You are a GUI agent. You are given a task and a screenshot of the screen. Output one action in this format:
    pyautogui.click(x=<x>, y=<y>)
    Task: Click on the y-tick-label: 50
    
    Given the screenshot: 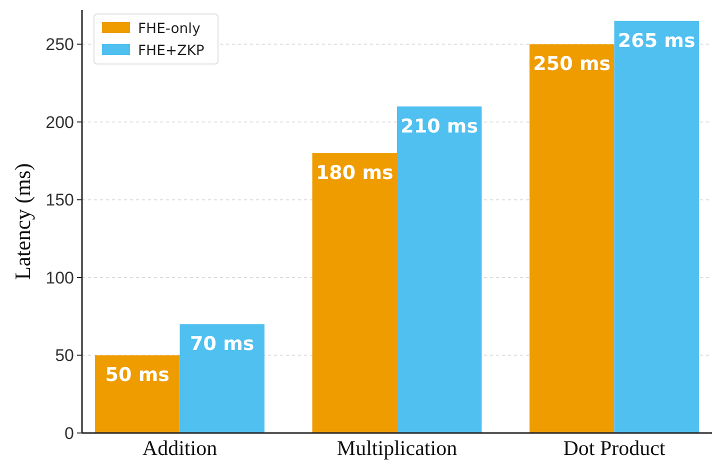 What is the action you would take?
    pyautogui.click(x=64, y=356)
    